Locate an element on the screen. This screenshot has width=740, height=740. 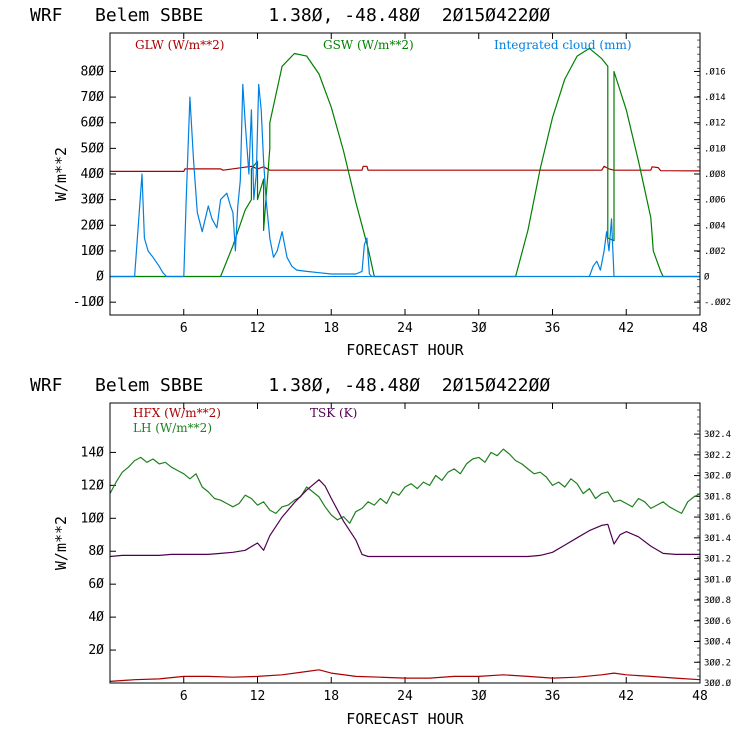
bottom-right-tick-label: 3Ø1.4 is located at coordinates (717, 538).